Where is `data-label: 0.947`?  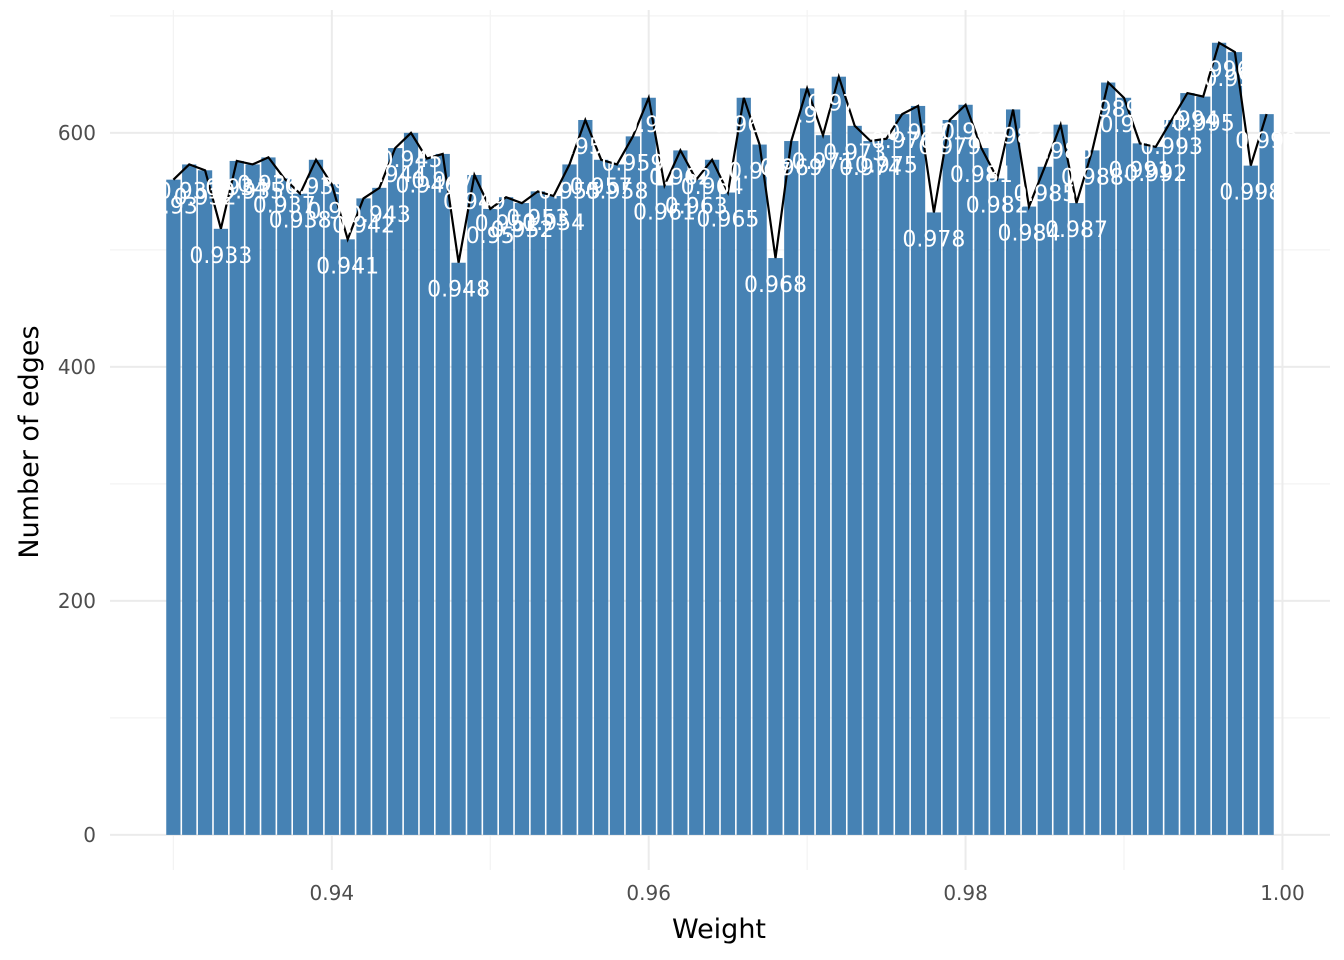 data-label: 0.947 is located at coordinates (442, 181).